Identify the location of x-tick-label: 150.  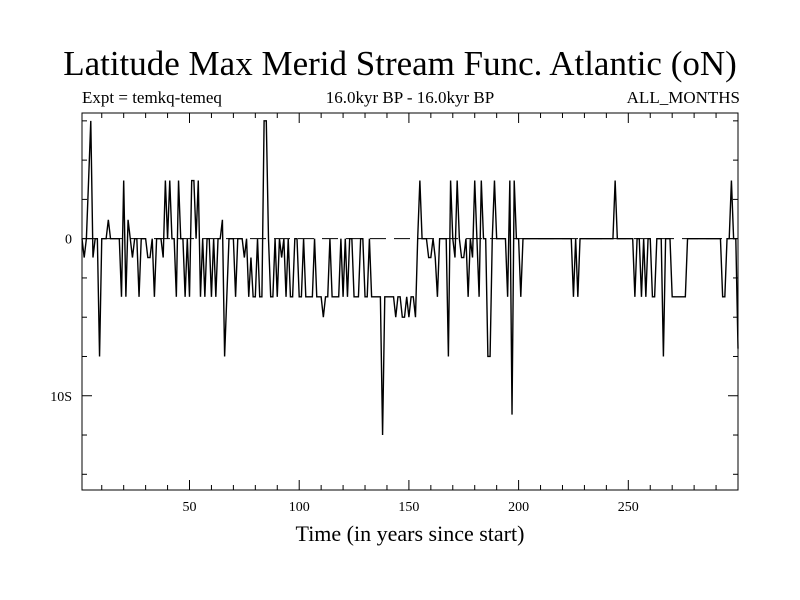
(408, 507).